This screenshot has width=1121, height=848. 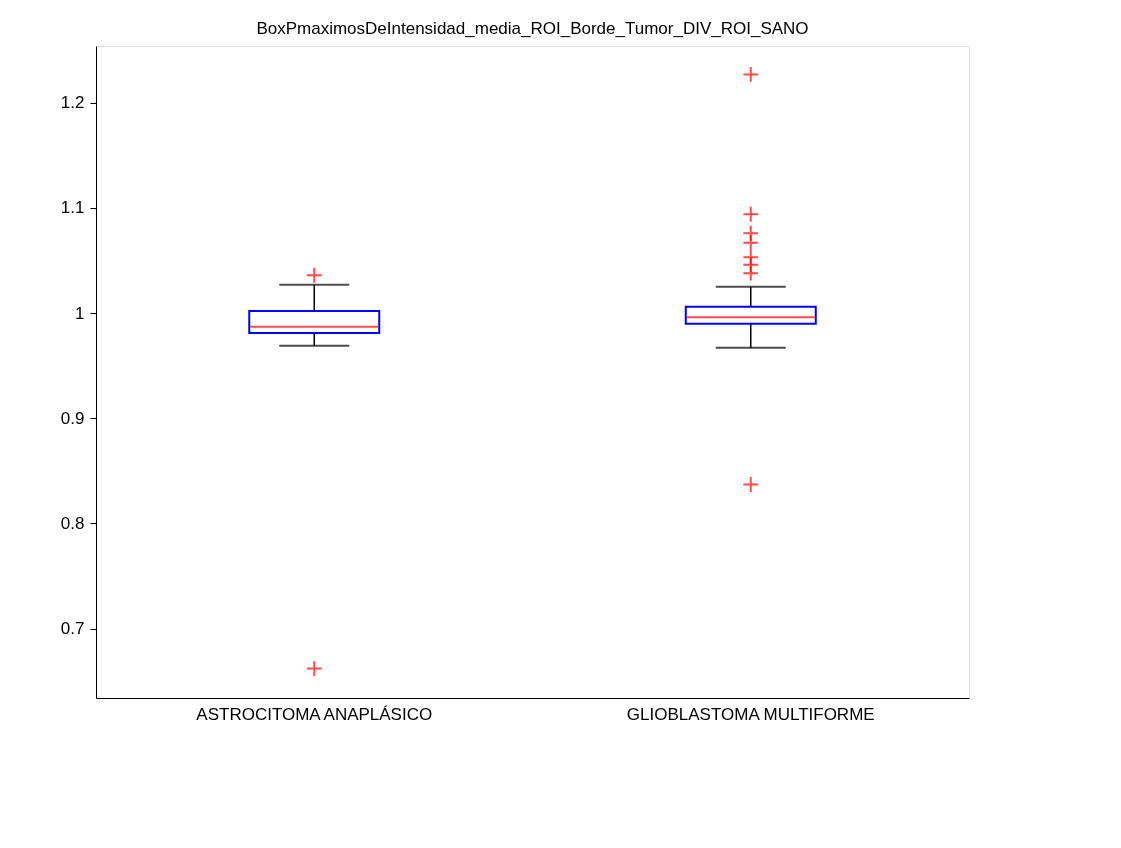 What do you see at coordinates (72, 103) in the screenshot?
I see `y-tick-label: 1.2` at bounding box center [72, 103].